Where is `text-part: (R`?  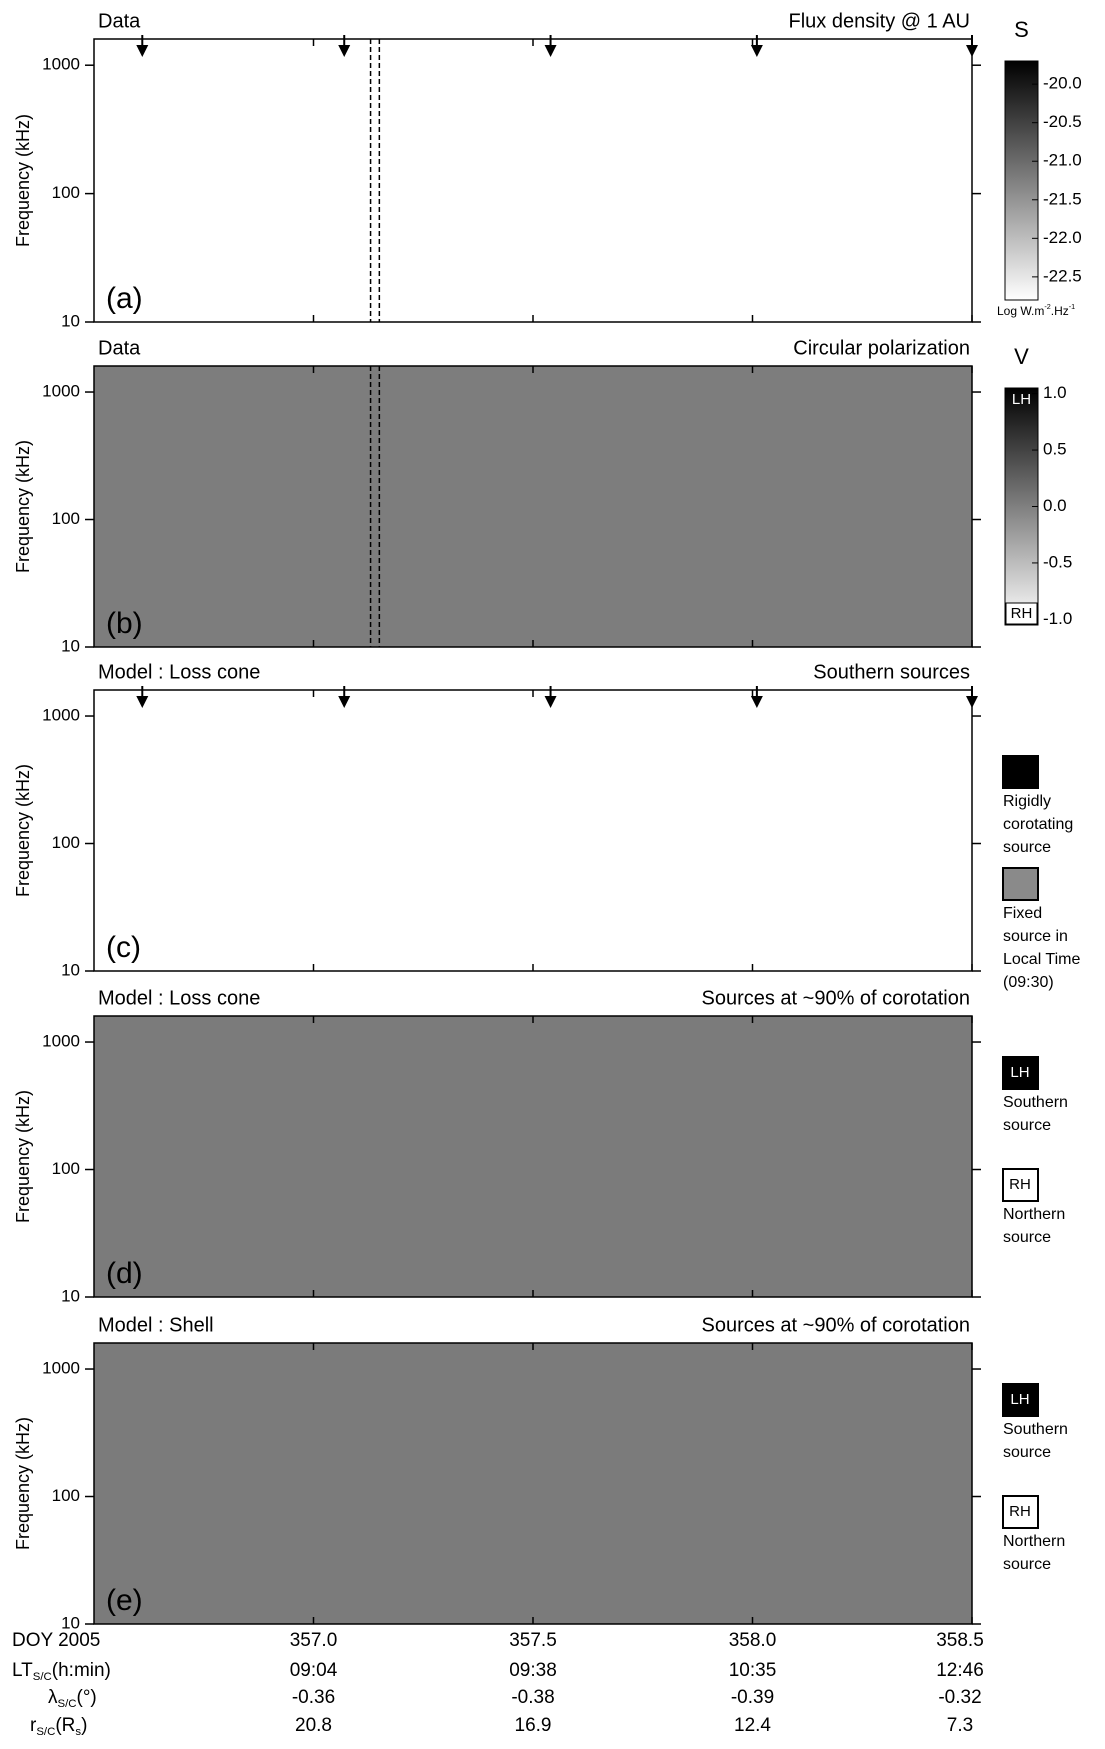
text-part: (R is located at coordinates (65, 1725).